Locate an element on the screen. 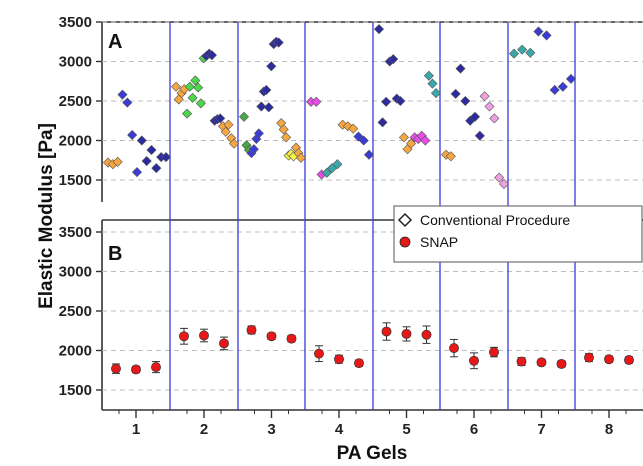  legend: Conventional Procedure SNAP is located at coordinates (518, 234).